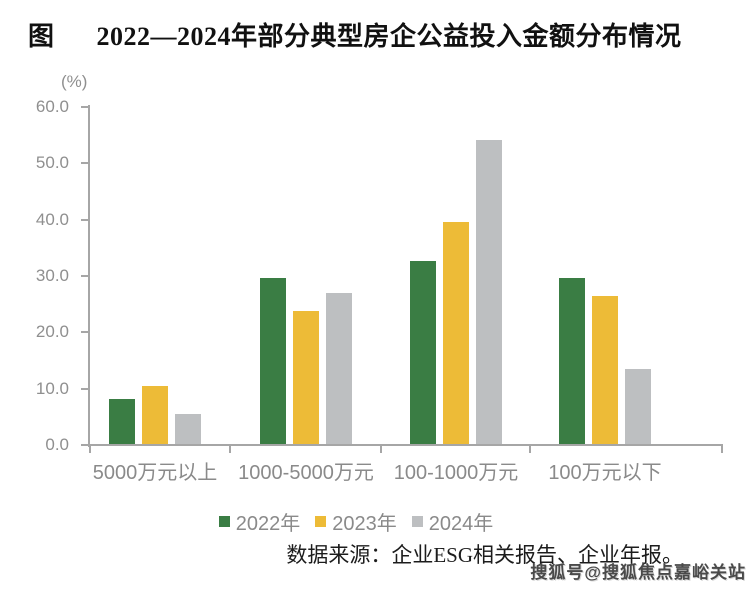 This screenshot has width=749, height=592. I want to click on bar-2024年-5000万元以上, so click(188, 429).